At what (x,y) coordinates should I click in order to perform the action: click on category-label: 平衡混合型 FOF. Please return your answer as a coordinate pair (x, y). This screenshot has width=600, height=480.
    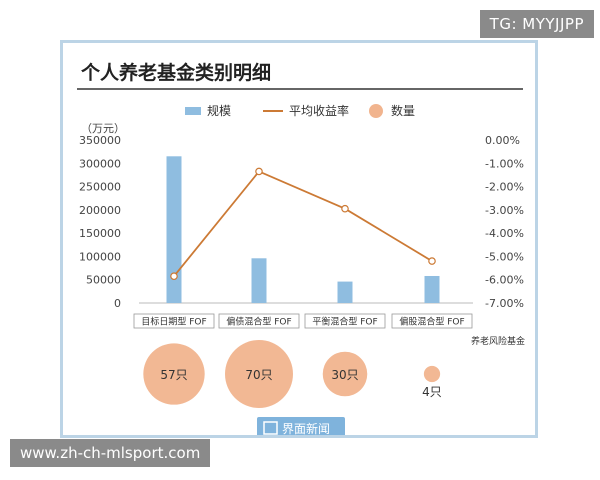
    Looking at the image, I should click on (344, 322).